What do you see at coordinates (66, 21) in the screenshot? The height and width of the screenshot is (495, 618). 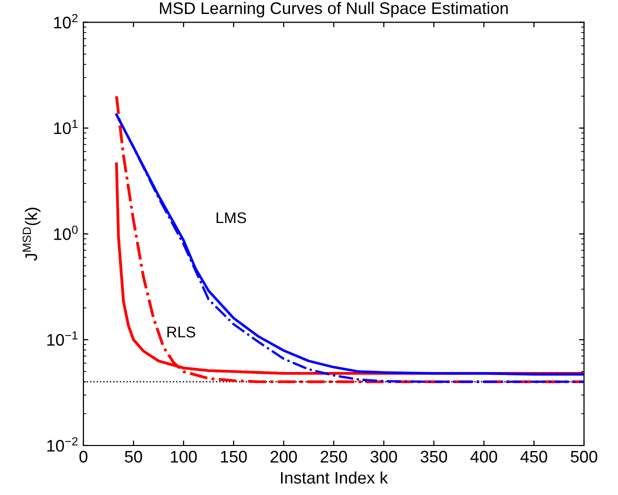 I see `y-tick-label: 10$^{2}$` at bounding box center [66, 21].